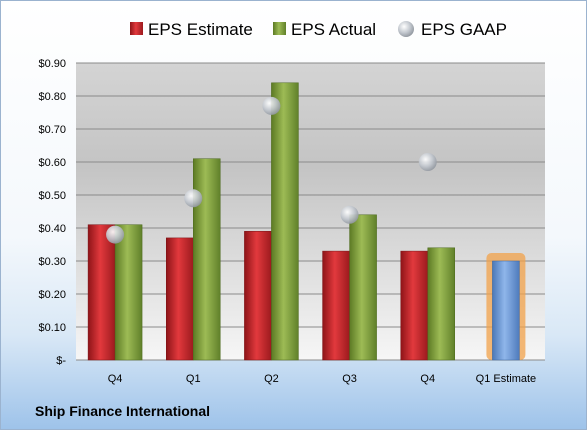 Image resolution: width=587 pixels, height=431 pixels. I want to click on legend-label-actual: EPS Actual, so click(333, 29).